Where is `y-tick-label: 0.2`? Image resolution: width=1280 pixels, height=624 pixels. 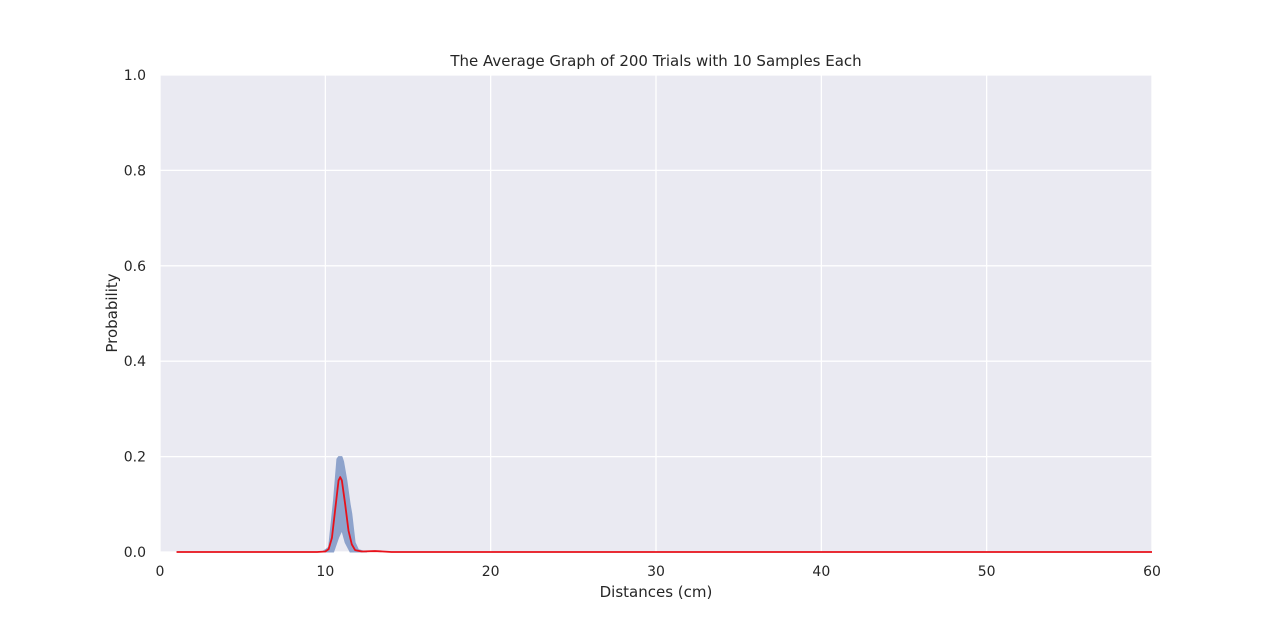
y-tick-label: 0.2 is located at coordinates (135, 458).